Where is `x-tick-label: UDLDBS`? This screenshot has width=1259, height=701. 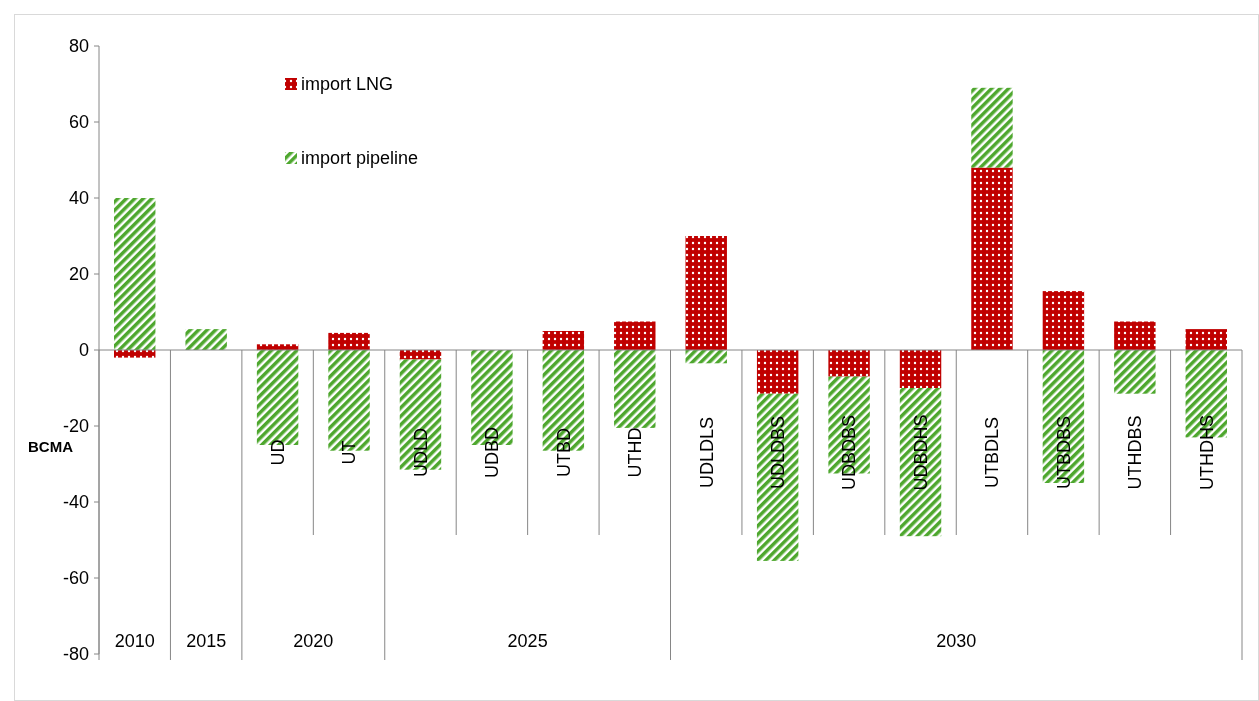
x-tick-label: UDLDBS is located at coordinates (777, 452).